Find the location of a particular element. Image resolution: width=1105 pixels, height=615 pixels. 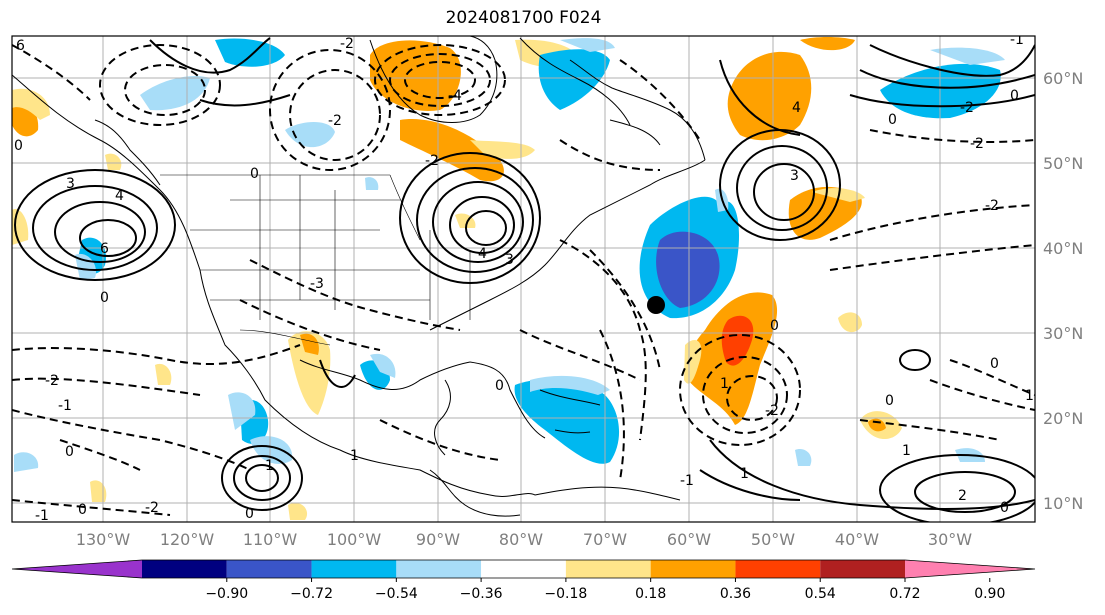

longitude-label: 90°W is located at coordinates (438, 539).